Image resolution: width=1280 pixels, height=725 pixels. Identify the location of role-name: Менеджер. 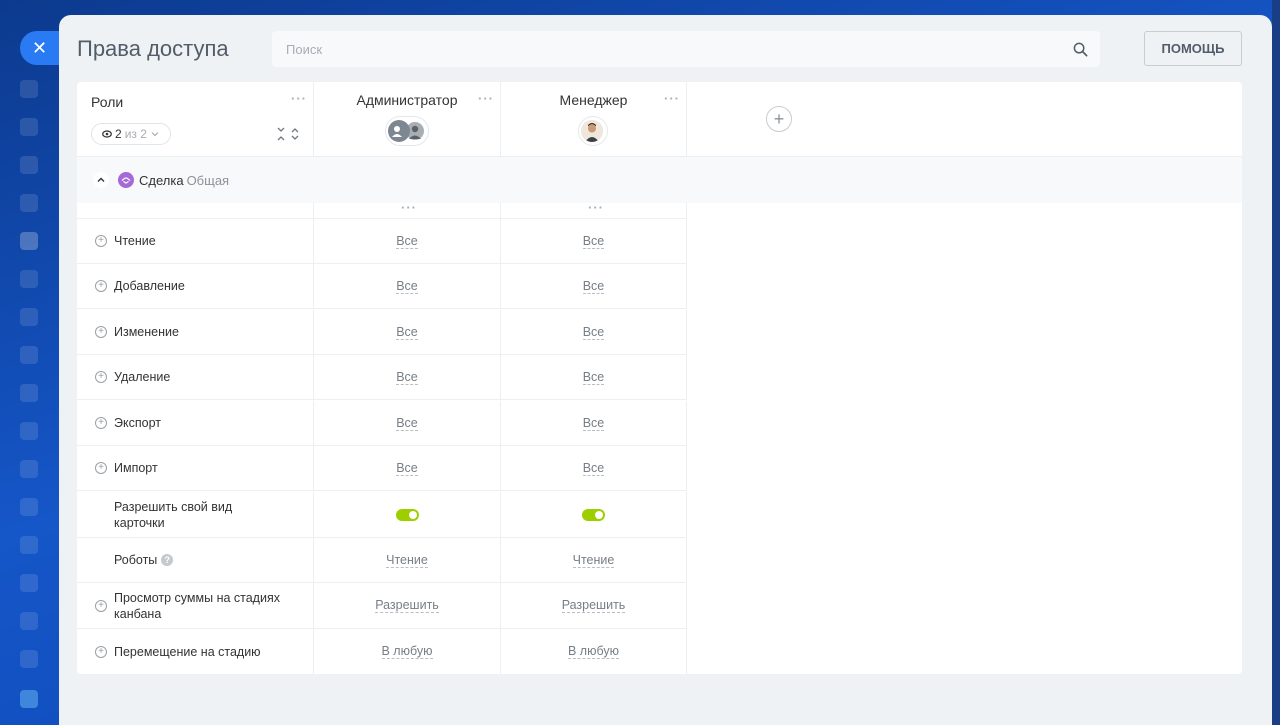
(593, 100).